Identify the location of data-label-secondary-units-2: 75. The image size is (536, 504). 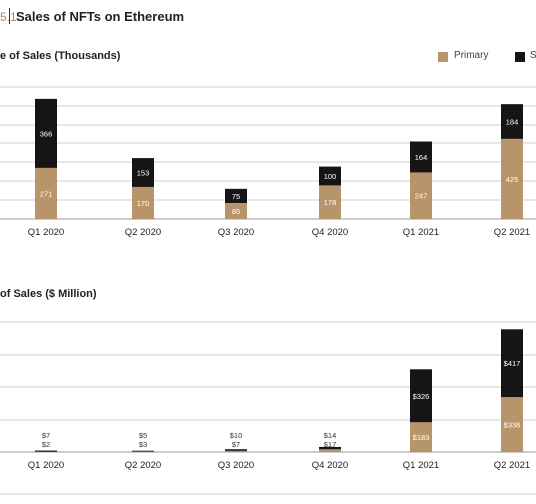
(236, 196).